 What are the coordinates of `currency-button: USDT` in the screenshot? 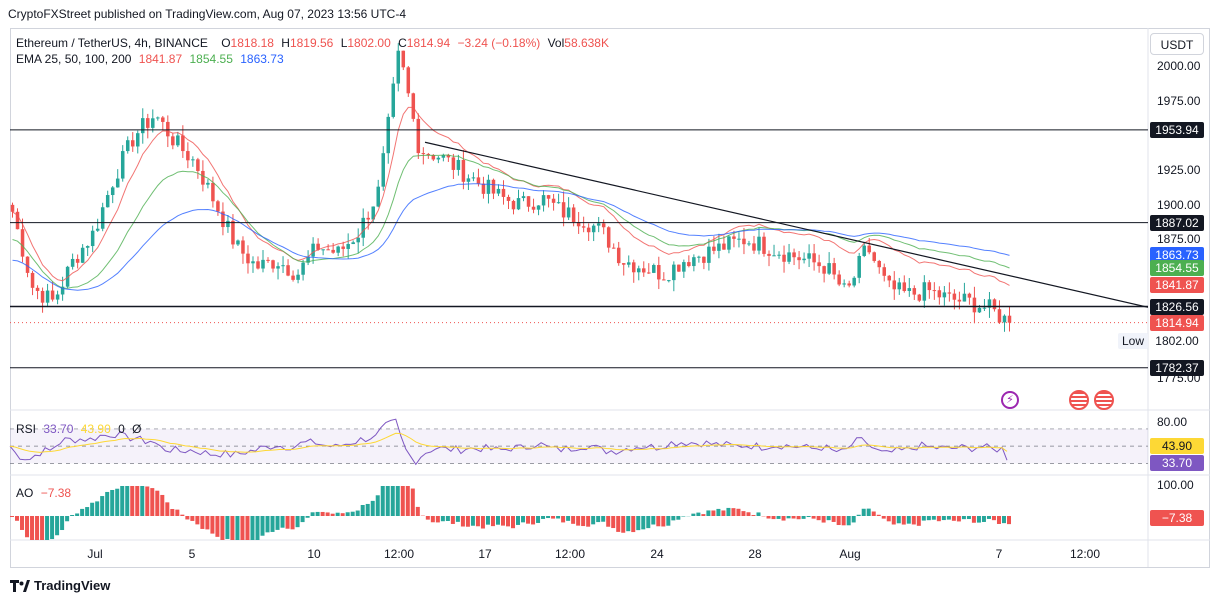 It's located at (1177, 44).